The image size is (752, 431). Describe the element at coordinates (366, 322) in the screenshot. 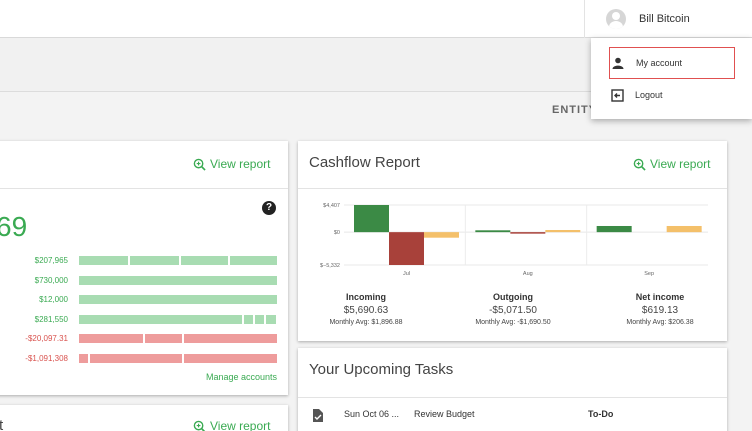

I see `incoming-avg: Monthly Avg: $1,896.88` at that location.